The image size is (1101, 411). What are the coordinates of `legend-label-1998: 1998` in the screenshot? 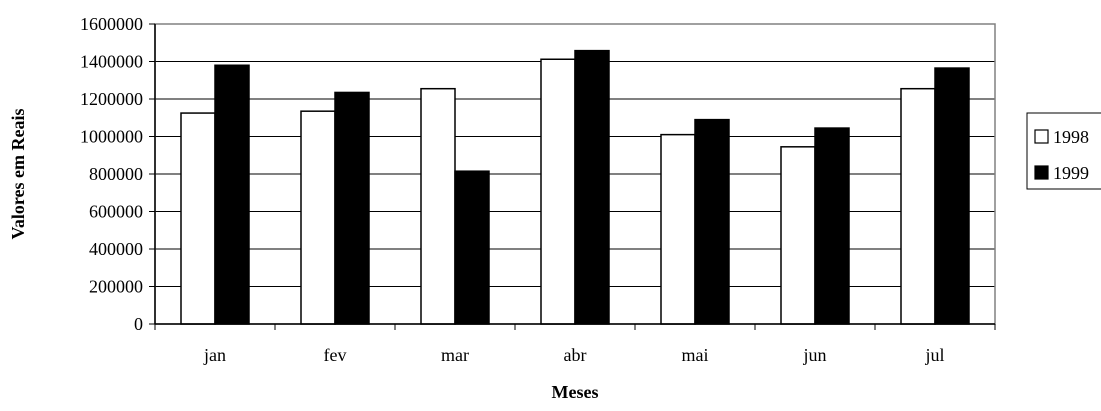 It's located at (1071, 137).